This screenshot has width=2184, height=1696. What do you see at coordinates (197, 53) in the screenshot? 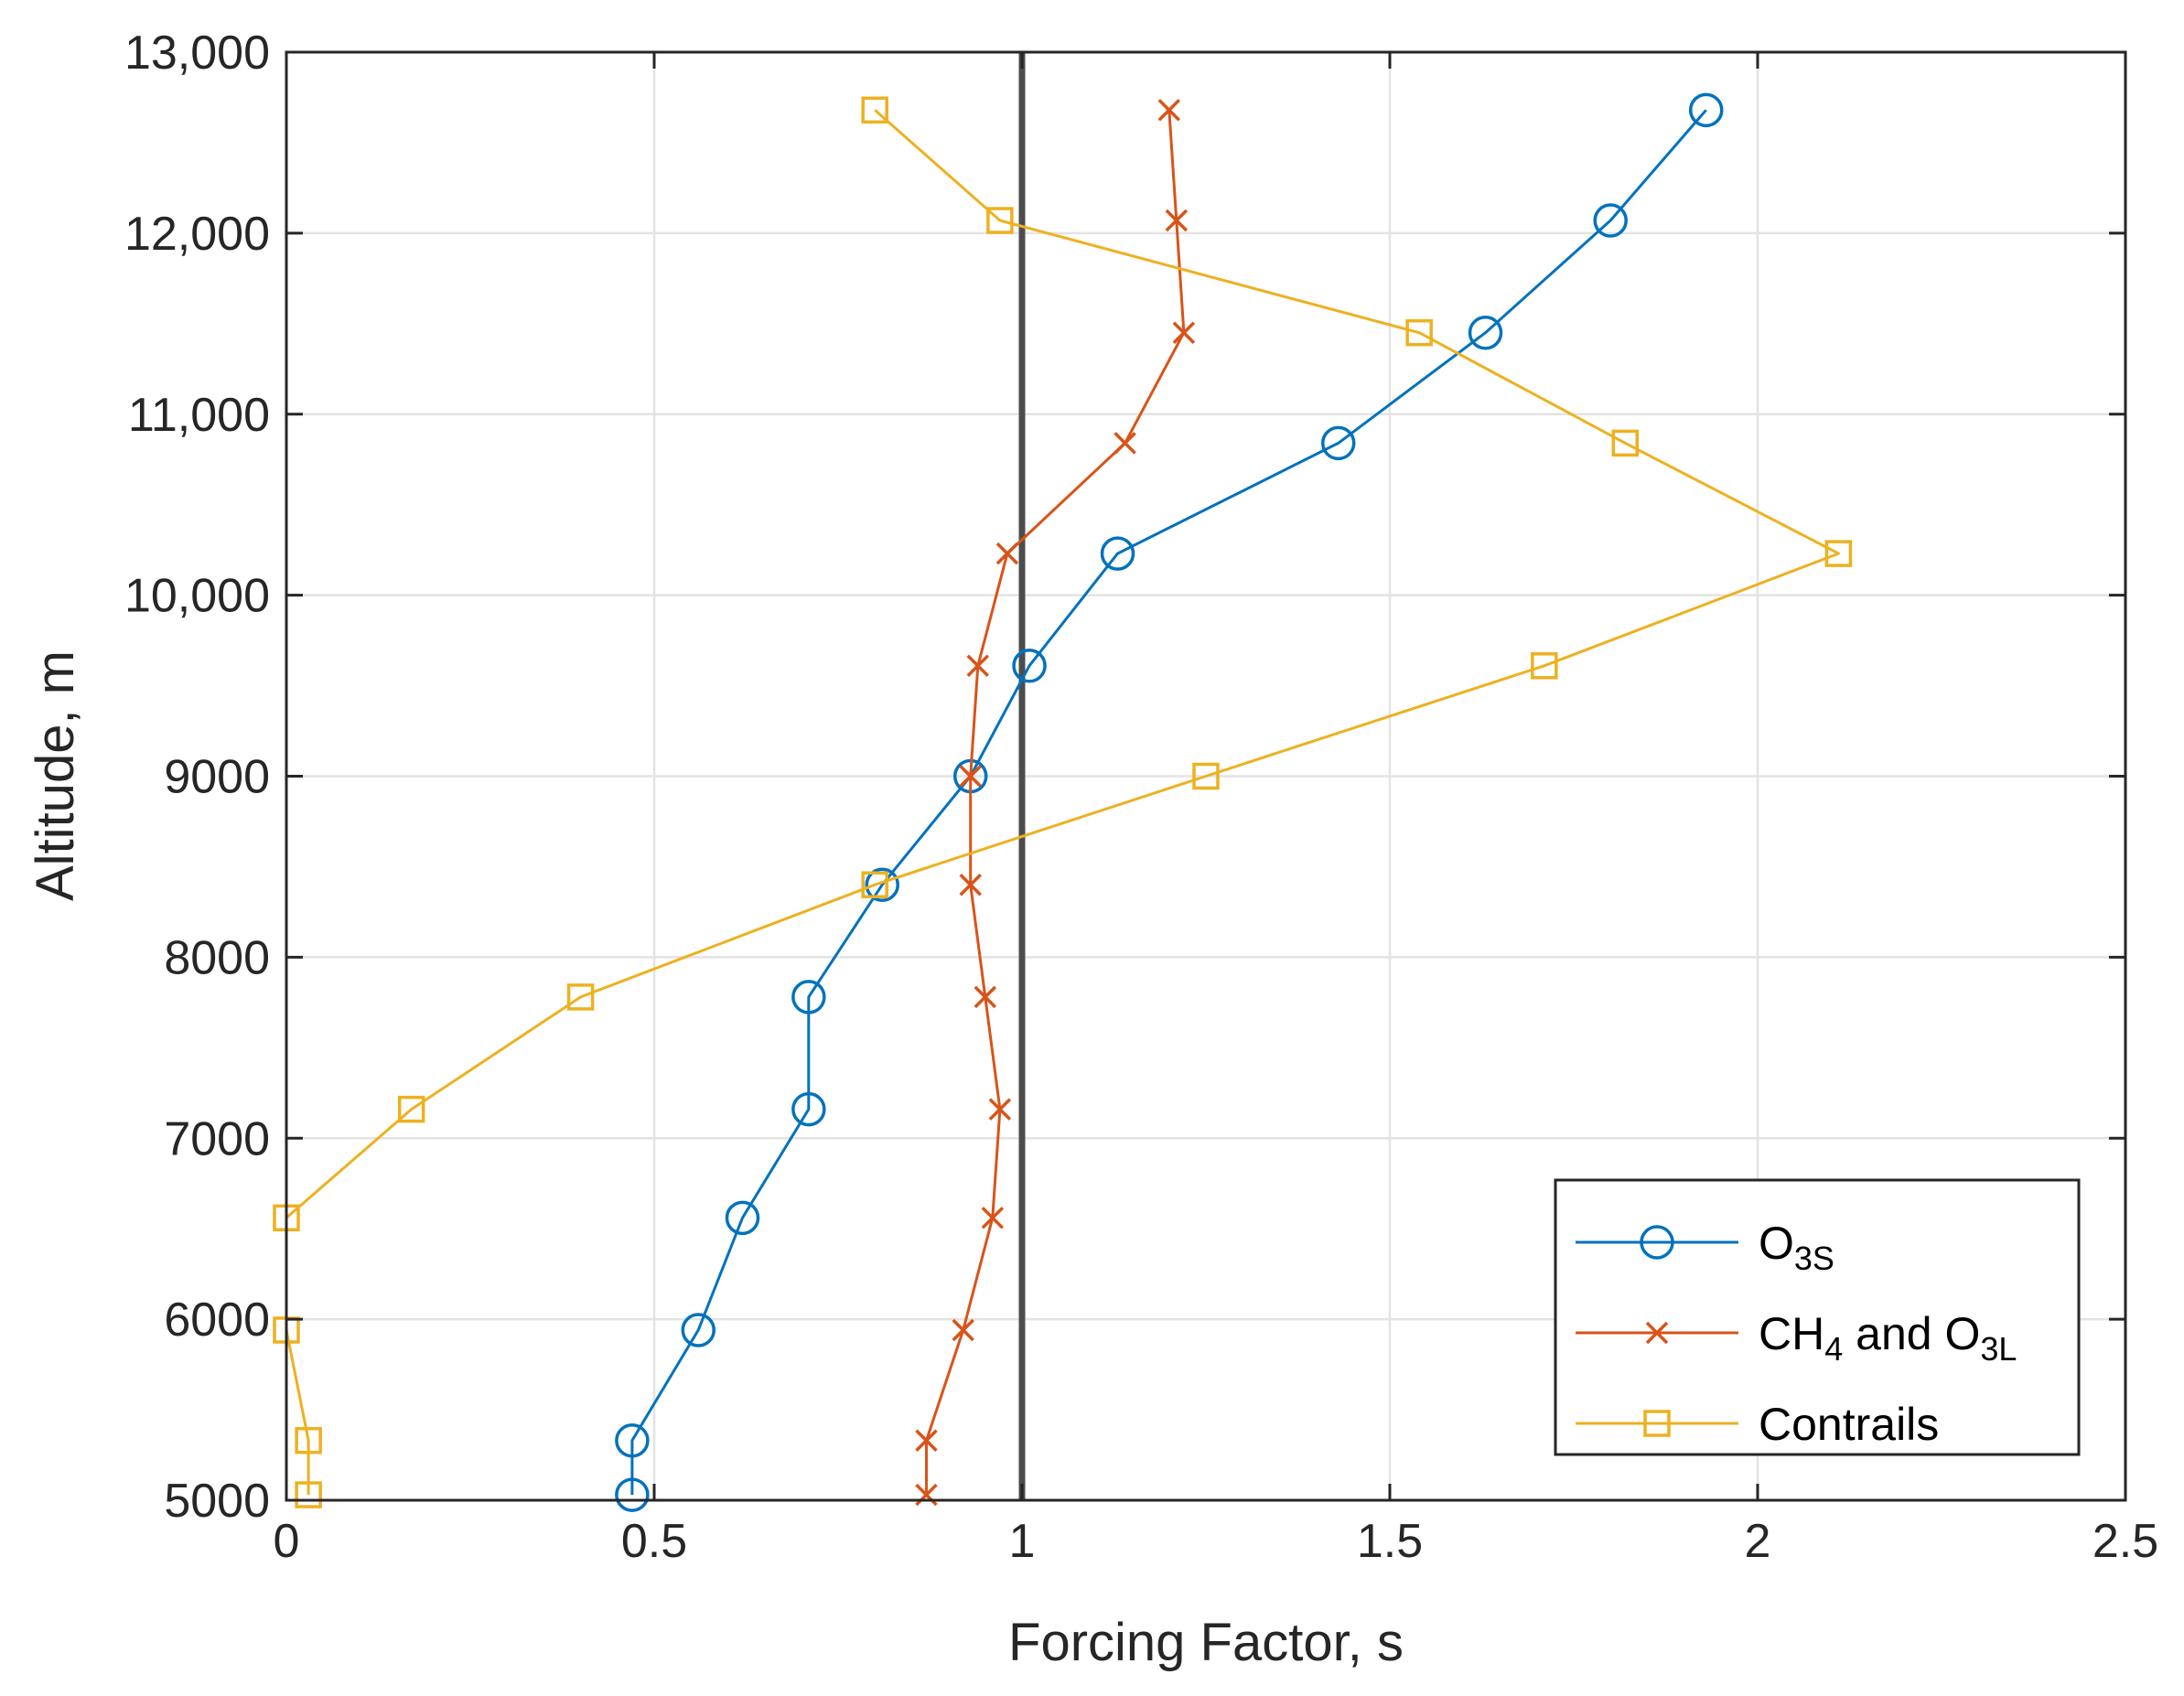
I see `y-tick-label: 13,000` at bounding box center [197, 53].